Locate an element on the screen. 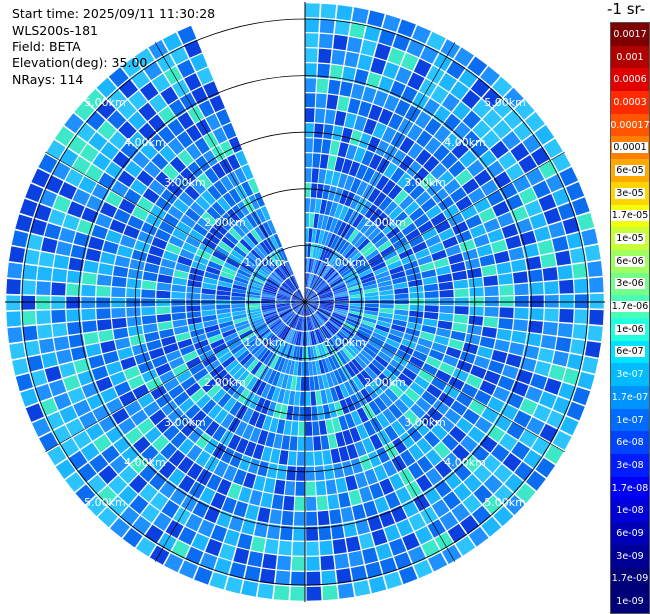 This screenshot has width=650, height=614. range-ring-label: 4.00km is located at coordinates (465, 142).